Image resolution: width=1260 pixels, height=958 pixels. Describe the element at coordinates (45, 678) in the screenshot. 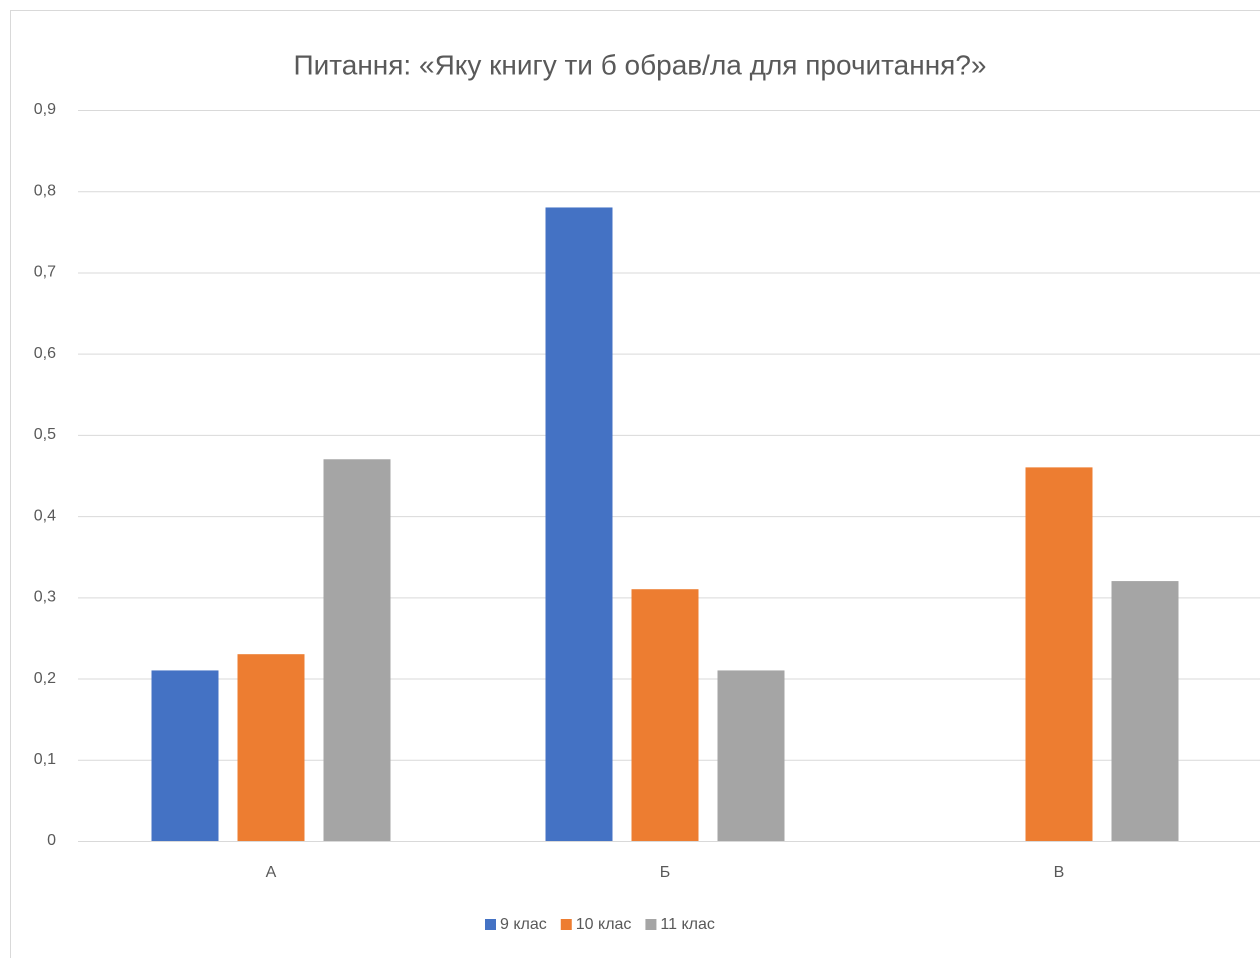

I see `y-tick-label: 0,2` at that location.